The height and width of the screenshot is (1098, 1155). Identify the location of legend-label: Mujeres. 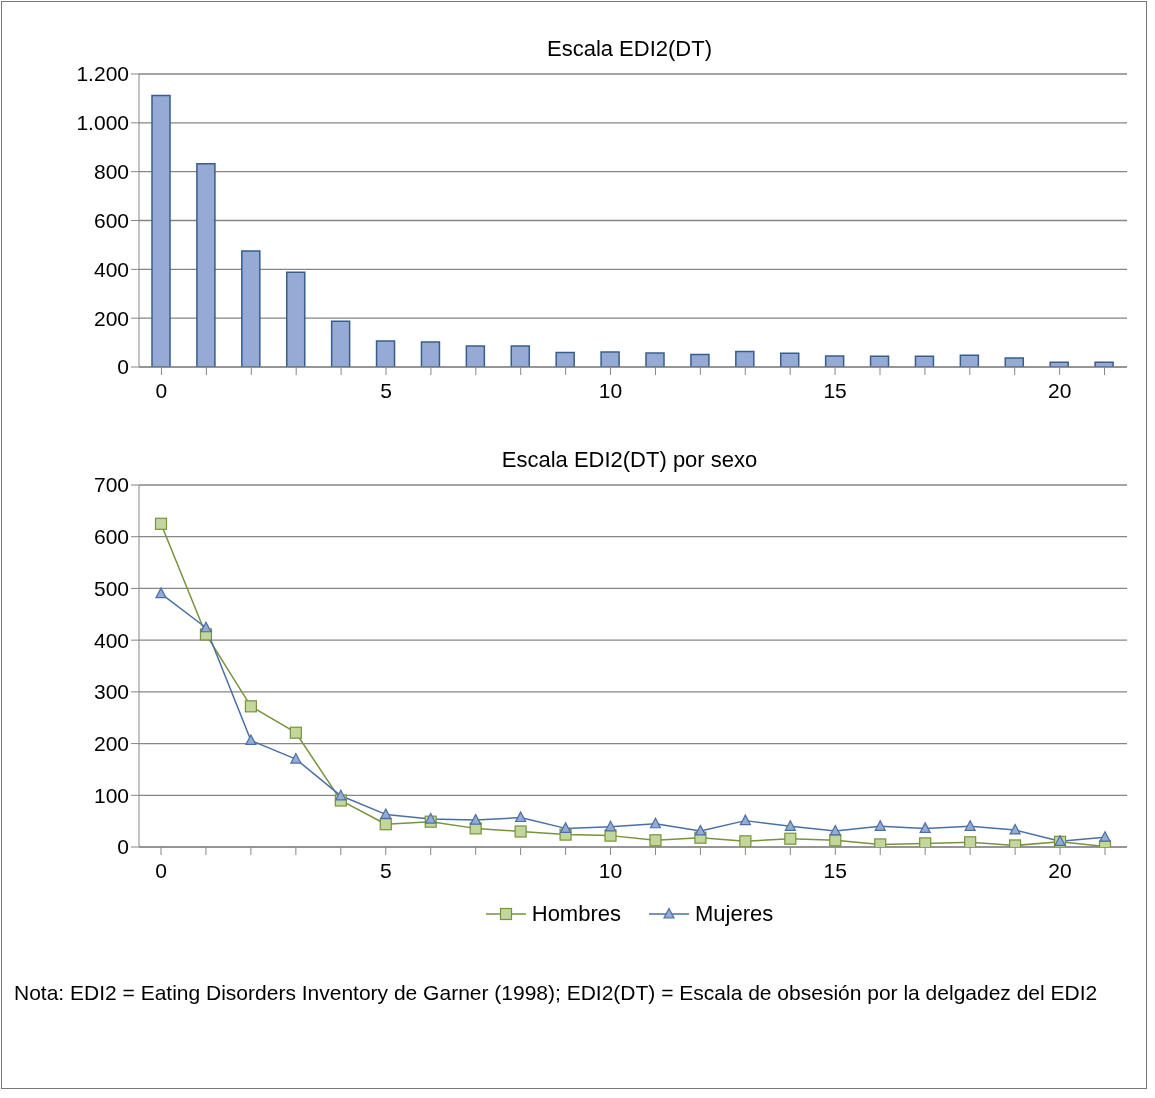
(734, 914).